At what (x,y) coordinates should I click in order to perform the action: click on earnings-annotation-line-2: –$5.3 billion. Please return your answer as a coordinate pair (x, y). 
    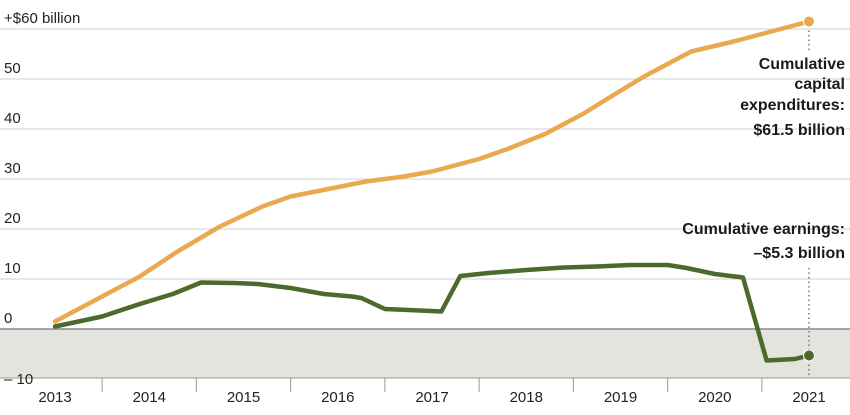
    Looking at the image, I should click on (799, 253).